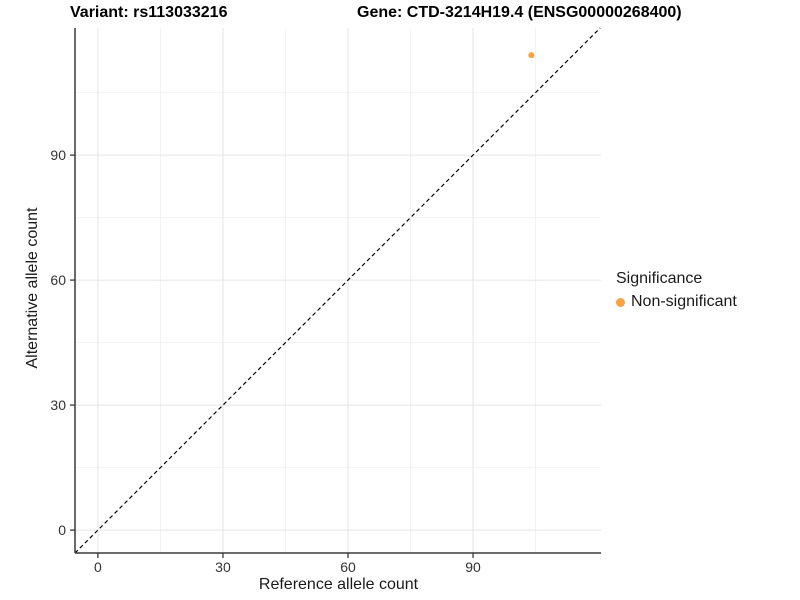 The image size is (800, 600). I want to click on x-tick-label: 0, so click(98, 567).